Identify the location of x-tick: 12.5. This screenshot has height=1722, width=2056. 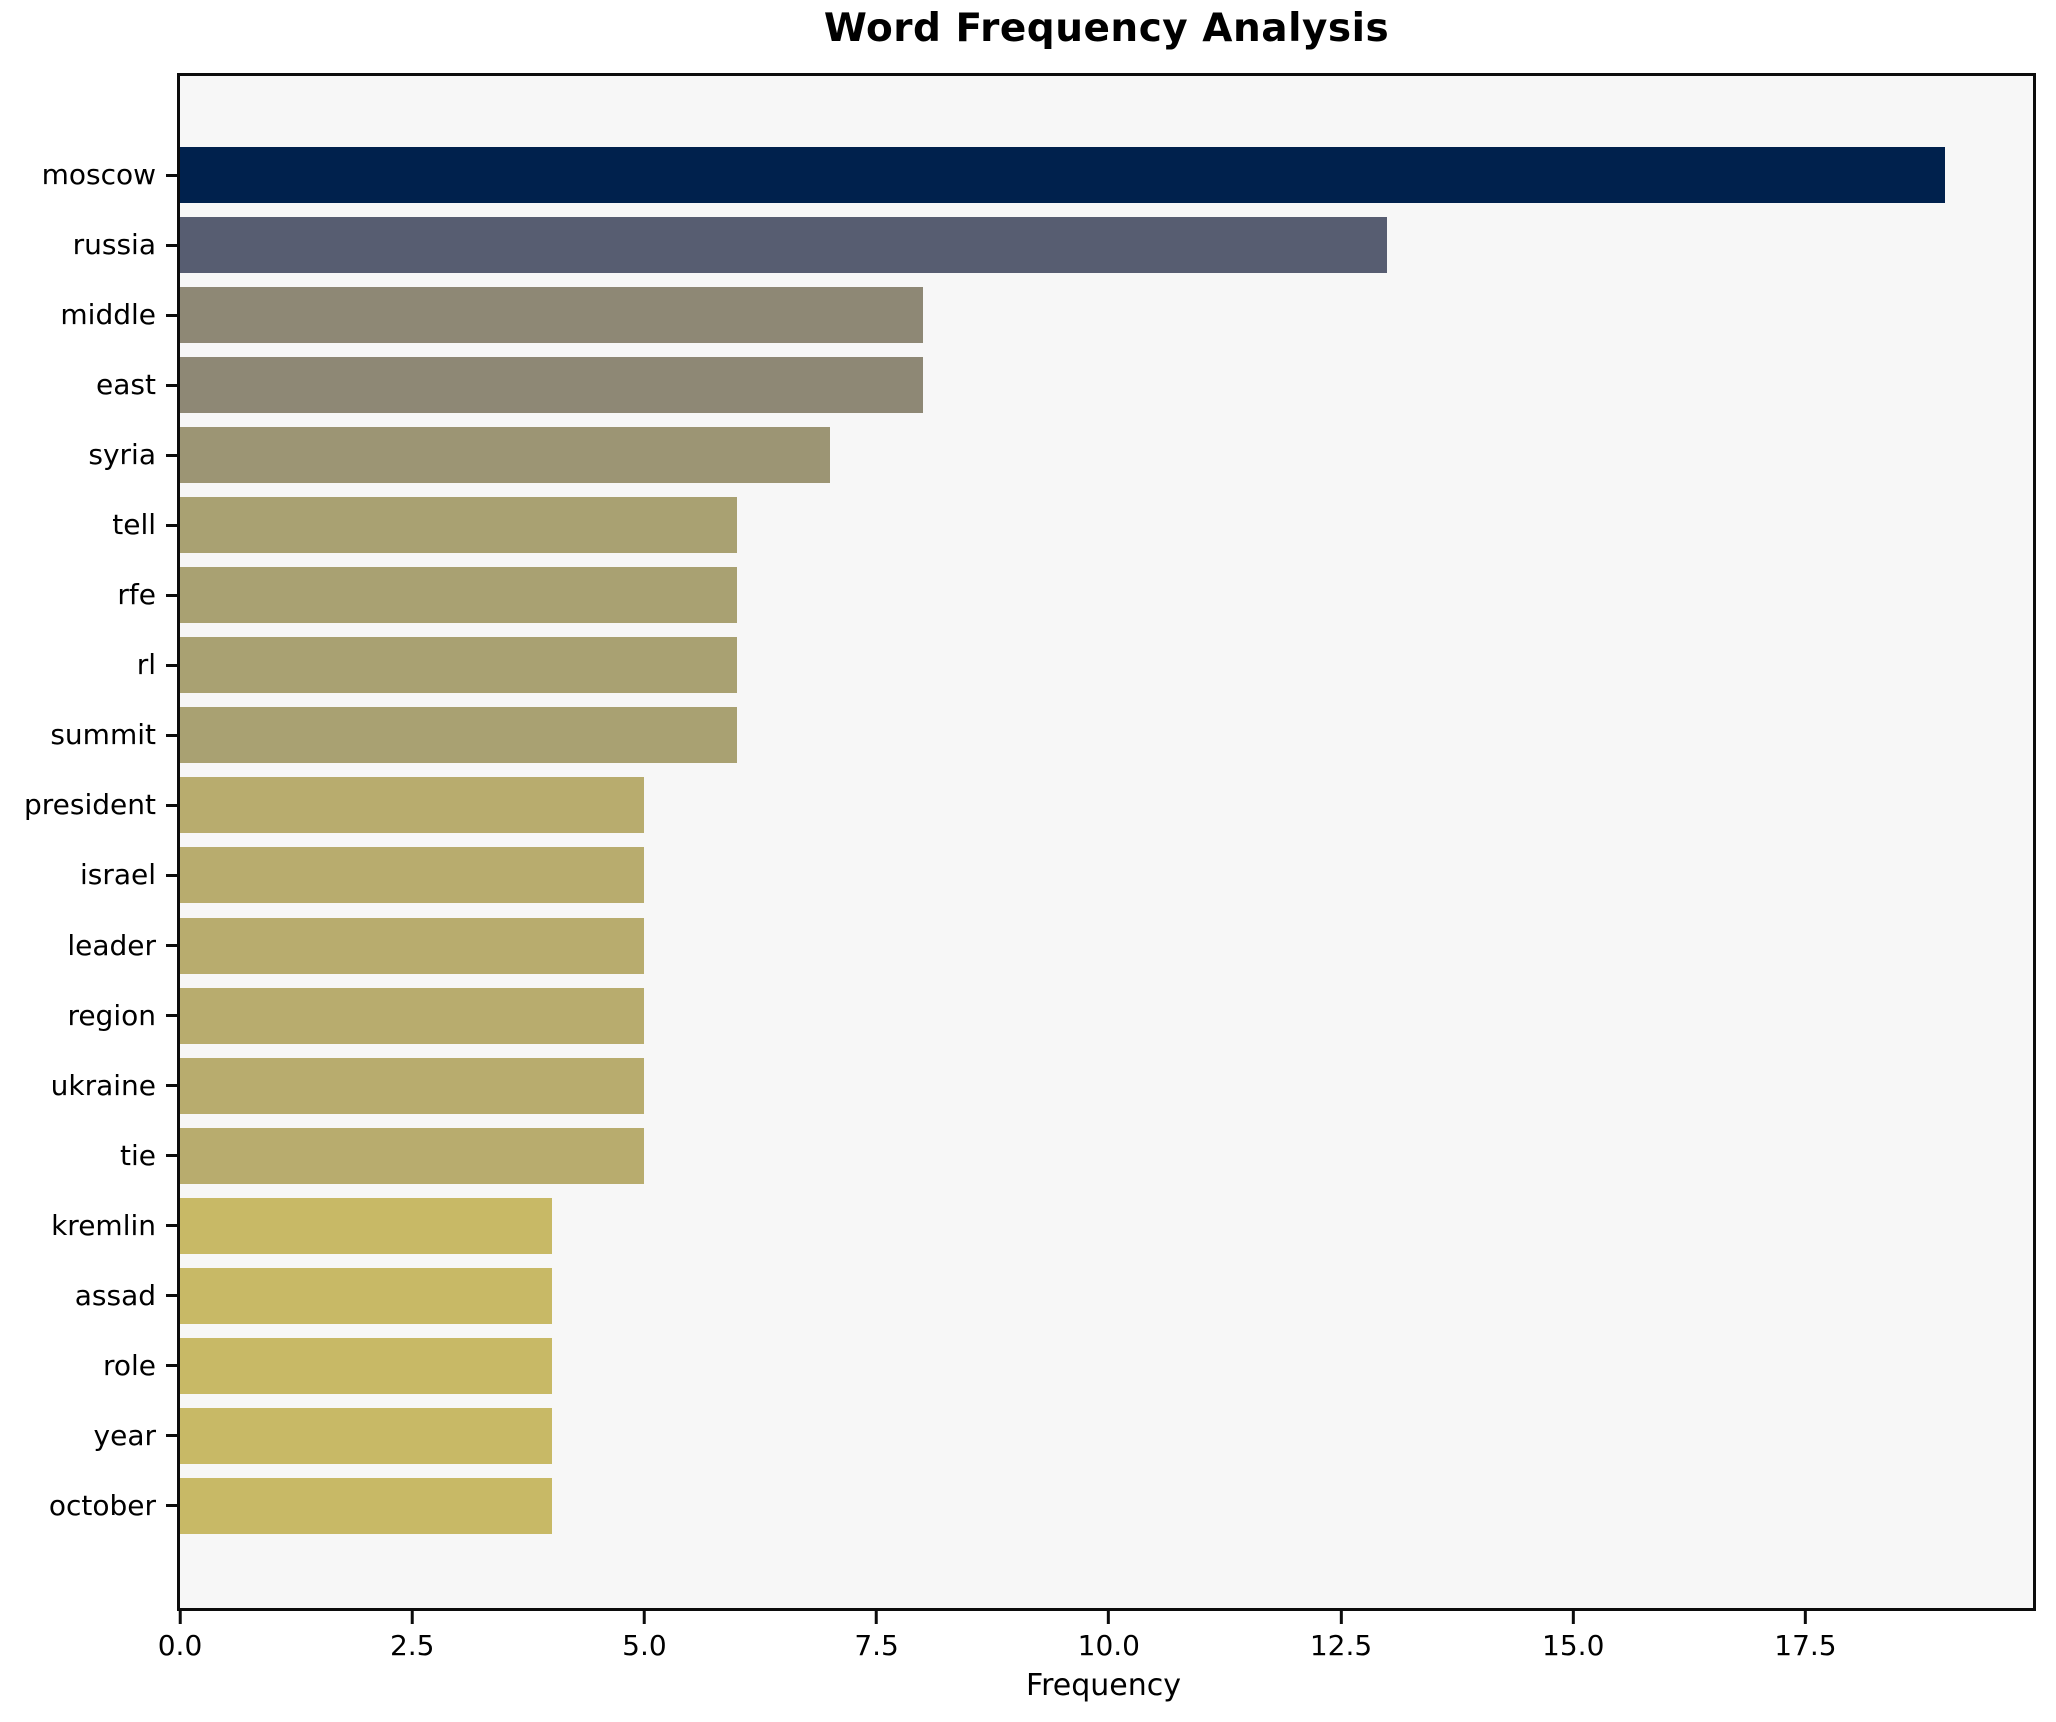
(1341, 1635).